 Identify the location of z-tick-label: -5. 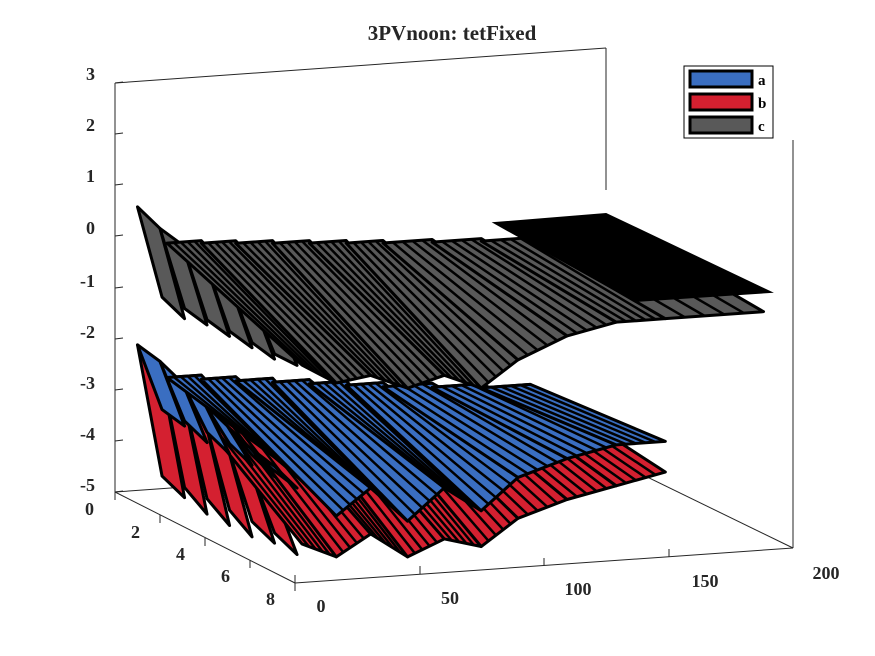
(87, 485).